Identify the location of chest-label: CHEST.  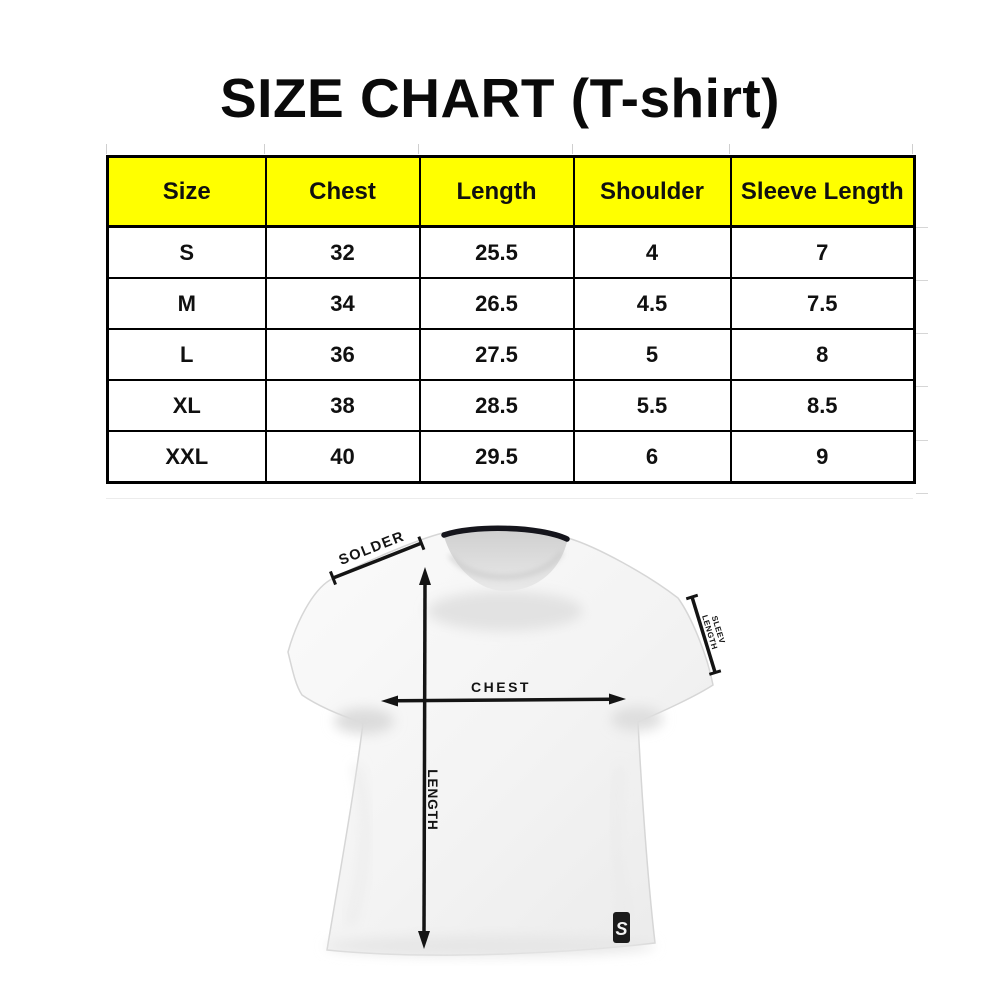
(501, 687).